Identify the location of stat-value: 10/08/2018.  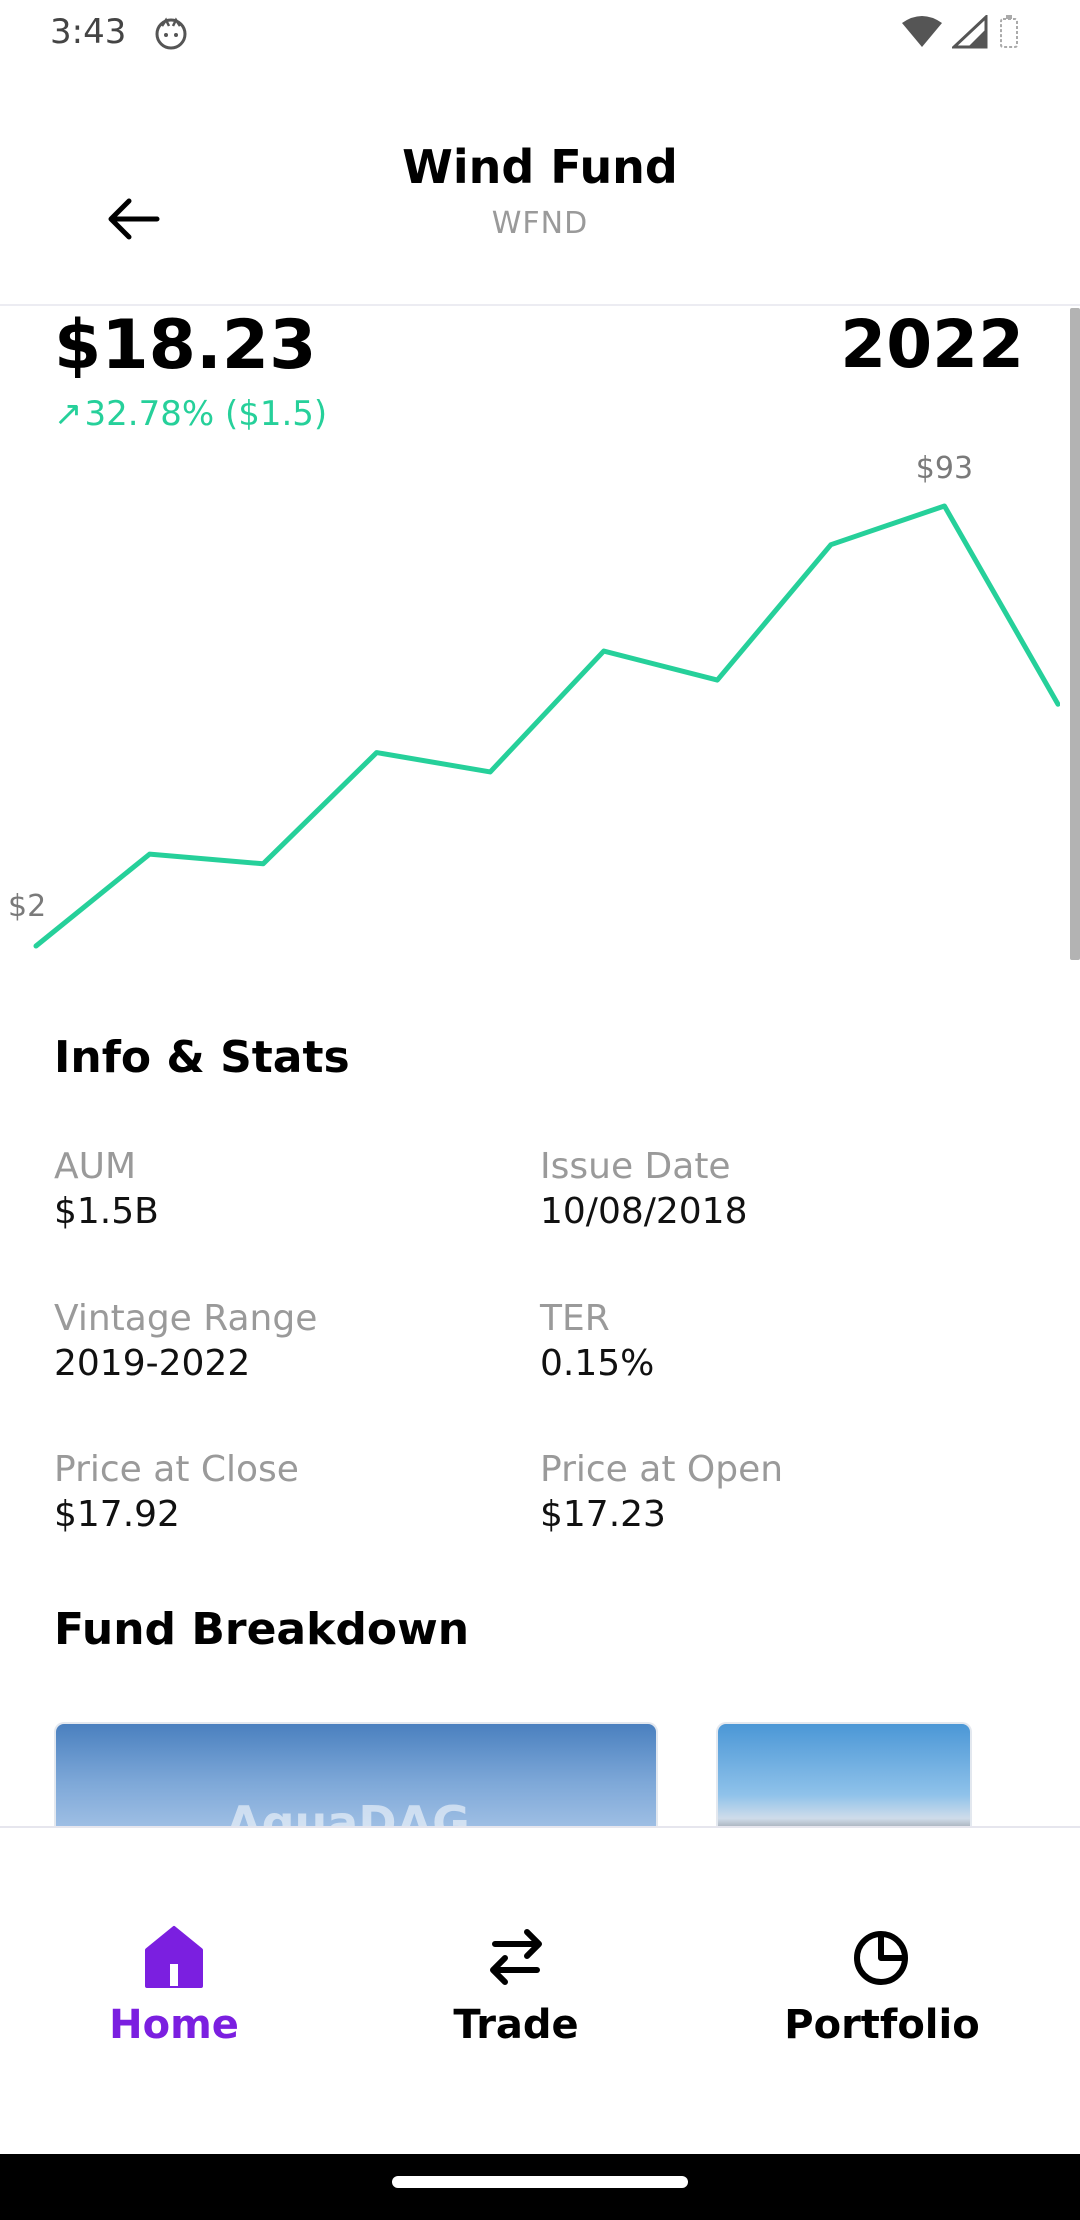
(644, 1211).